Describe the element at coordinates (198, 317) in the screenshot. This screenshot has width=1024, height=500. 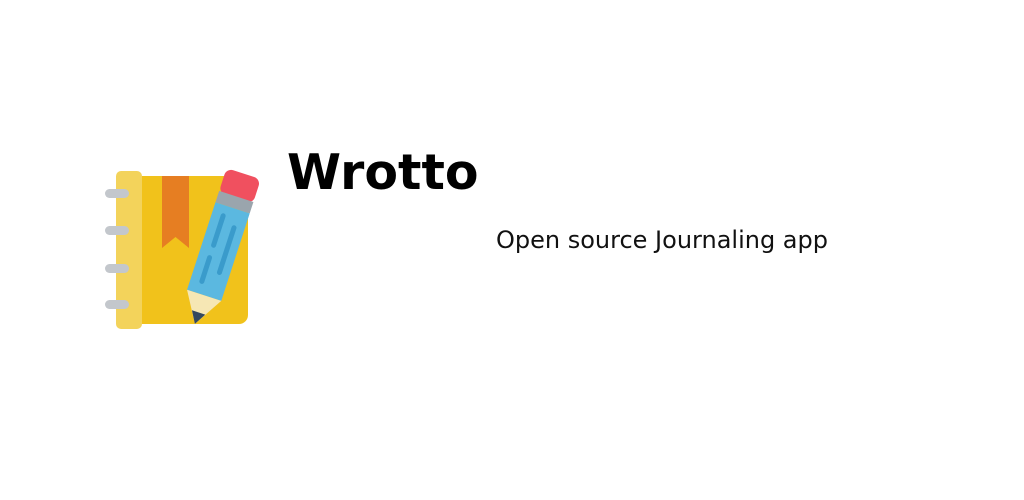
I see `pencil-tip` at that location.